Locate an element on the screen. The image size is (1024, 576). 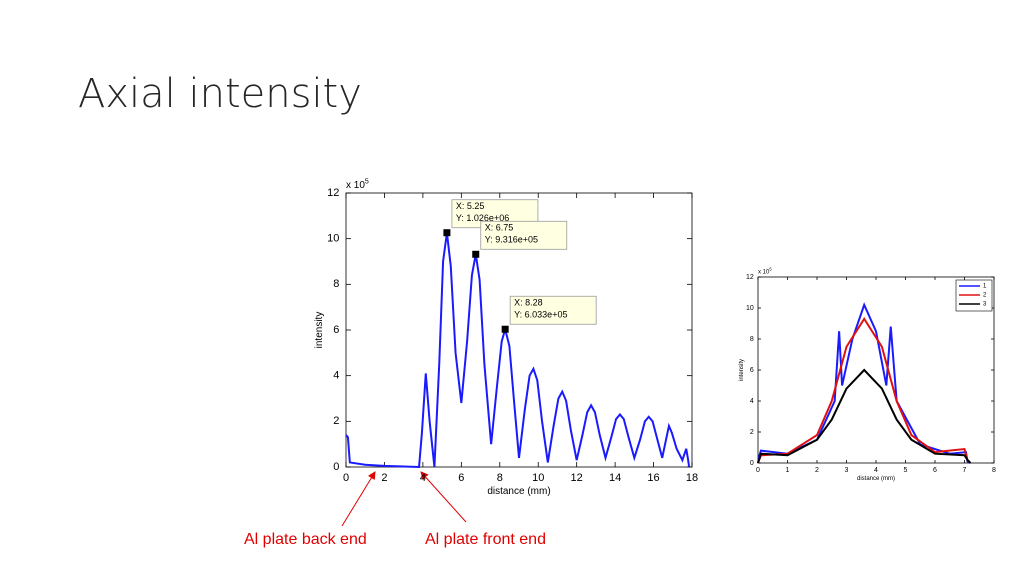
datatip-y: Y: 1.026e+06 is located at coordinates (482, 218).